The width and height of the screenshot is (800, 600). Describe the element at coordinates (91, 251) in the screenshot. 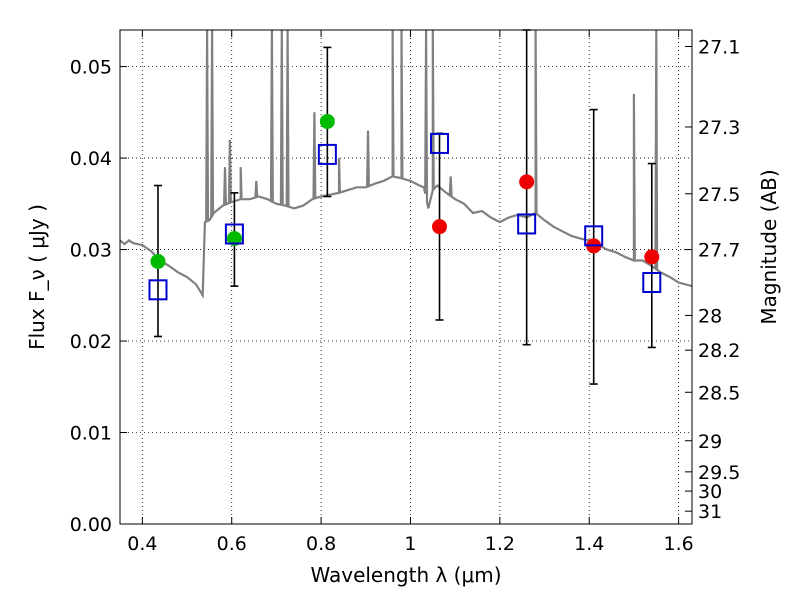

I see `y-tick-label: 0.03` at that location.